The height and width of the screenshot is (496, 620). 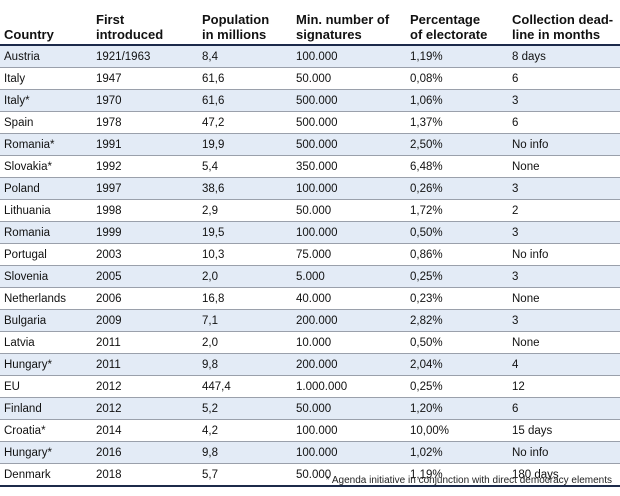 I want to click on cell-country: Spain, so click(x=46, y=122).